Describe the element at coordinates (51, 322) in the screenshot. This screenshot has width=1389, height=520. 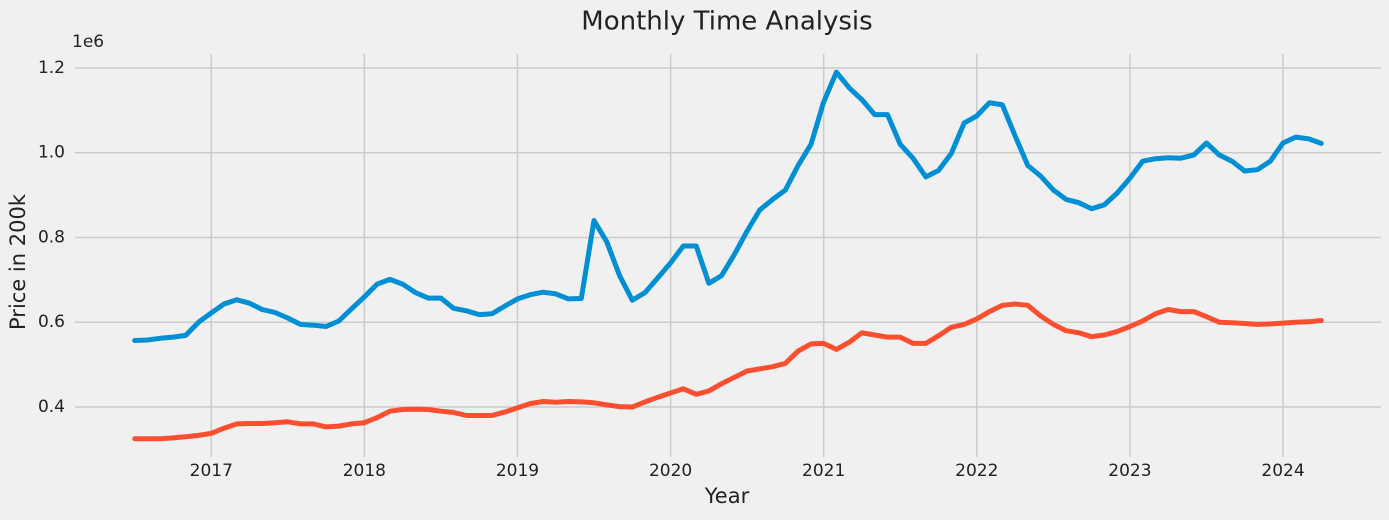
I see `y-tick-label: 0.6` at that location.